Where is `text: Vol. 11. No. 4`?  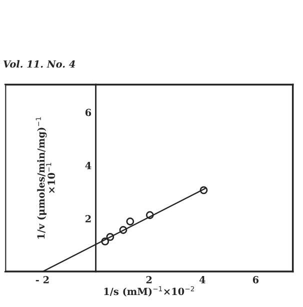 text: Vol. 11. No. 4 is located at coordinates (40, 64).